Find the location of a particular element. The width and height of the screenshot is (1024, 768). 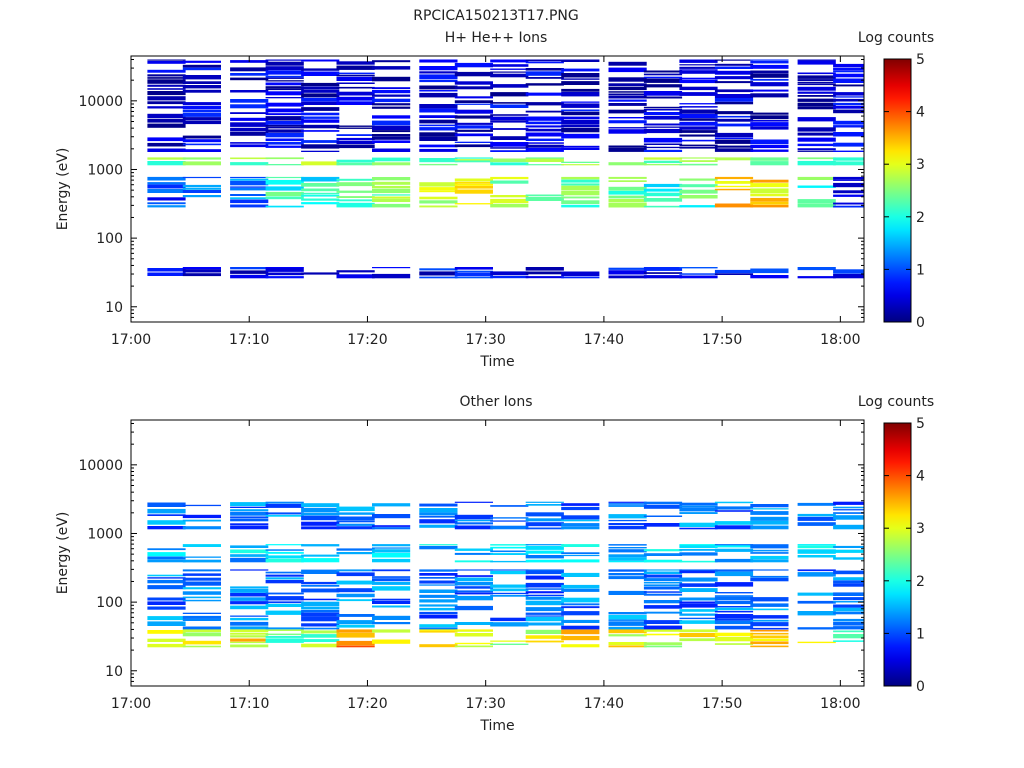

x-tick-label: 17:10 is located at coordinates (249, 340).